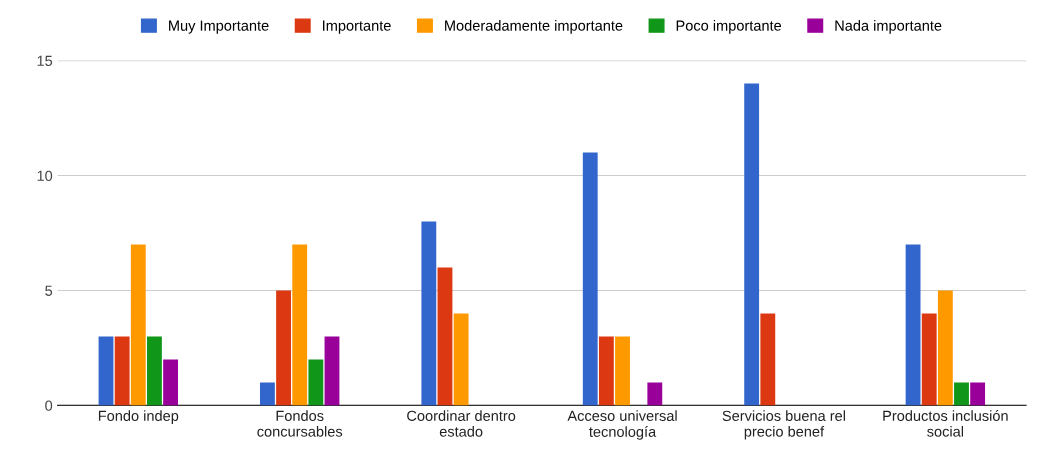 The height and width of the screenshot is (466, 1047). What do you see at coordinates (138, 417) in the screenshot?
I see `x-tick-label: Fondo indep` at bounding box center [138, 417].